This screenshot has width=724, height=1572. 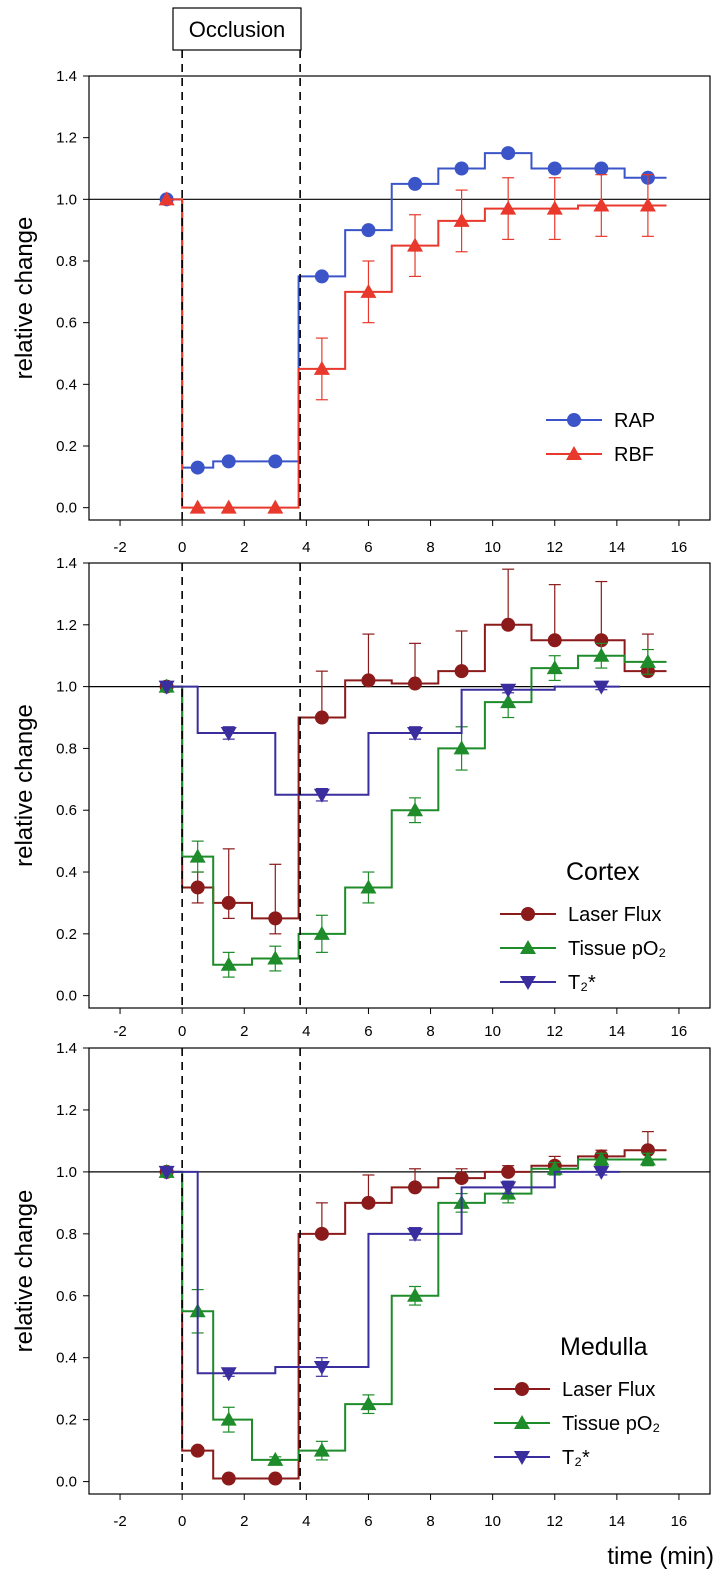 I want to click on legend: Medulla Laser Flux Tissue pO₂ T₂*, so click(x=577, y=1401).